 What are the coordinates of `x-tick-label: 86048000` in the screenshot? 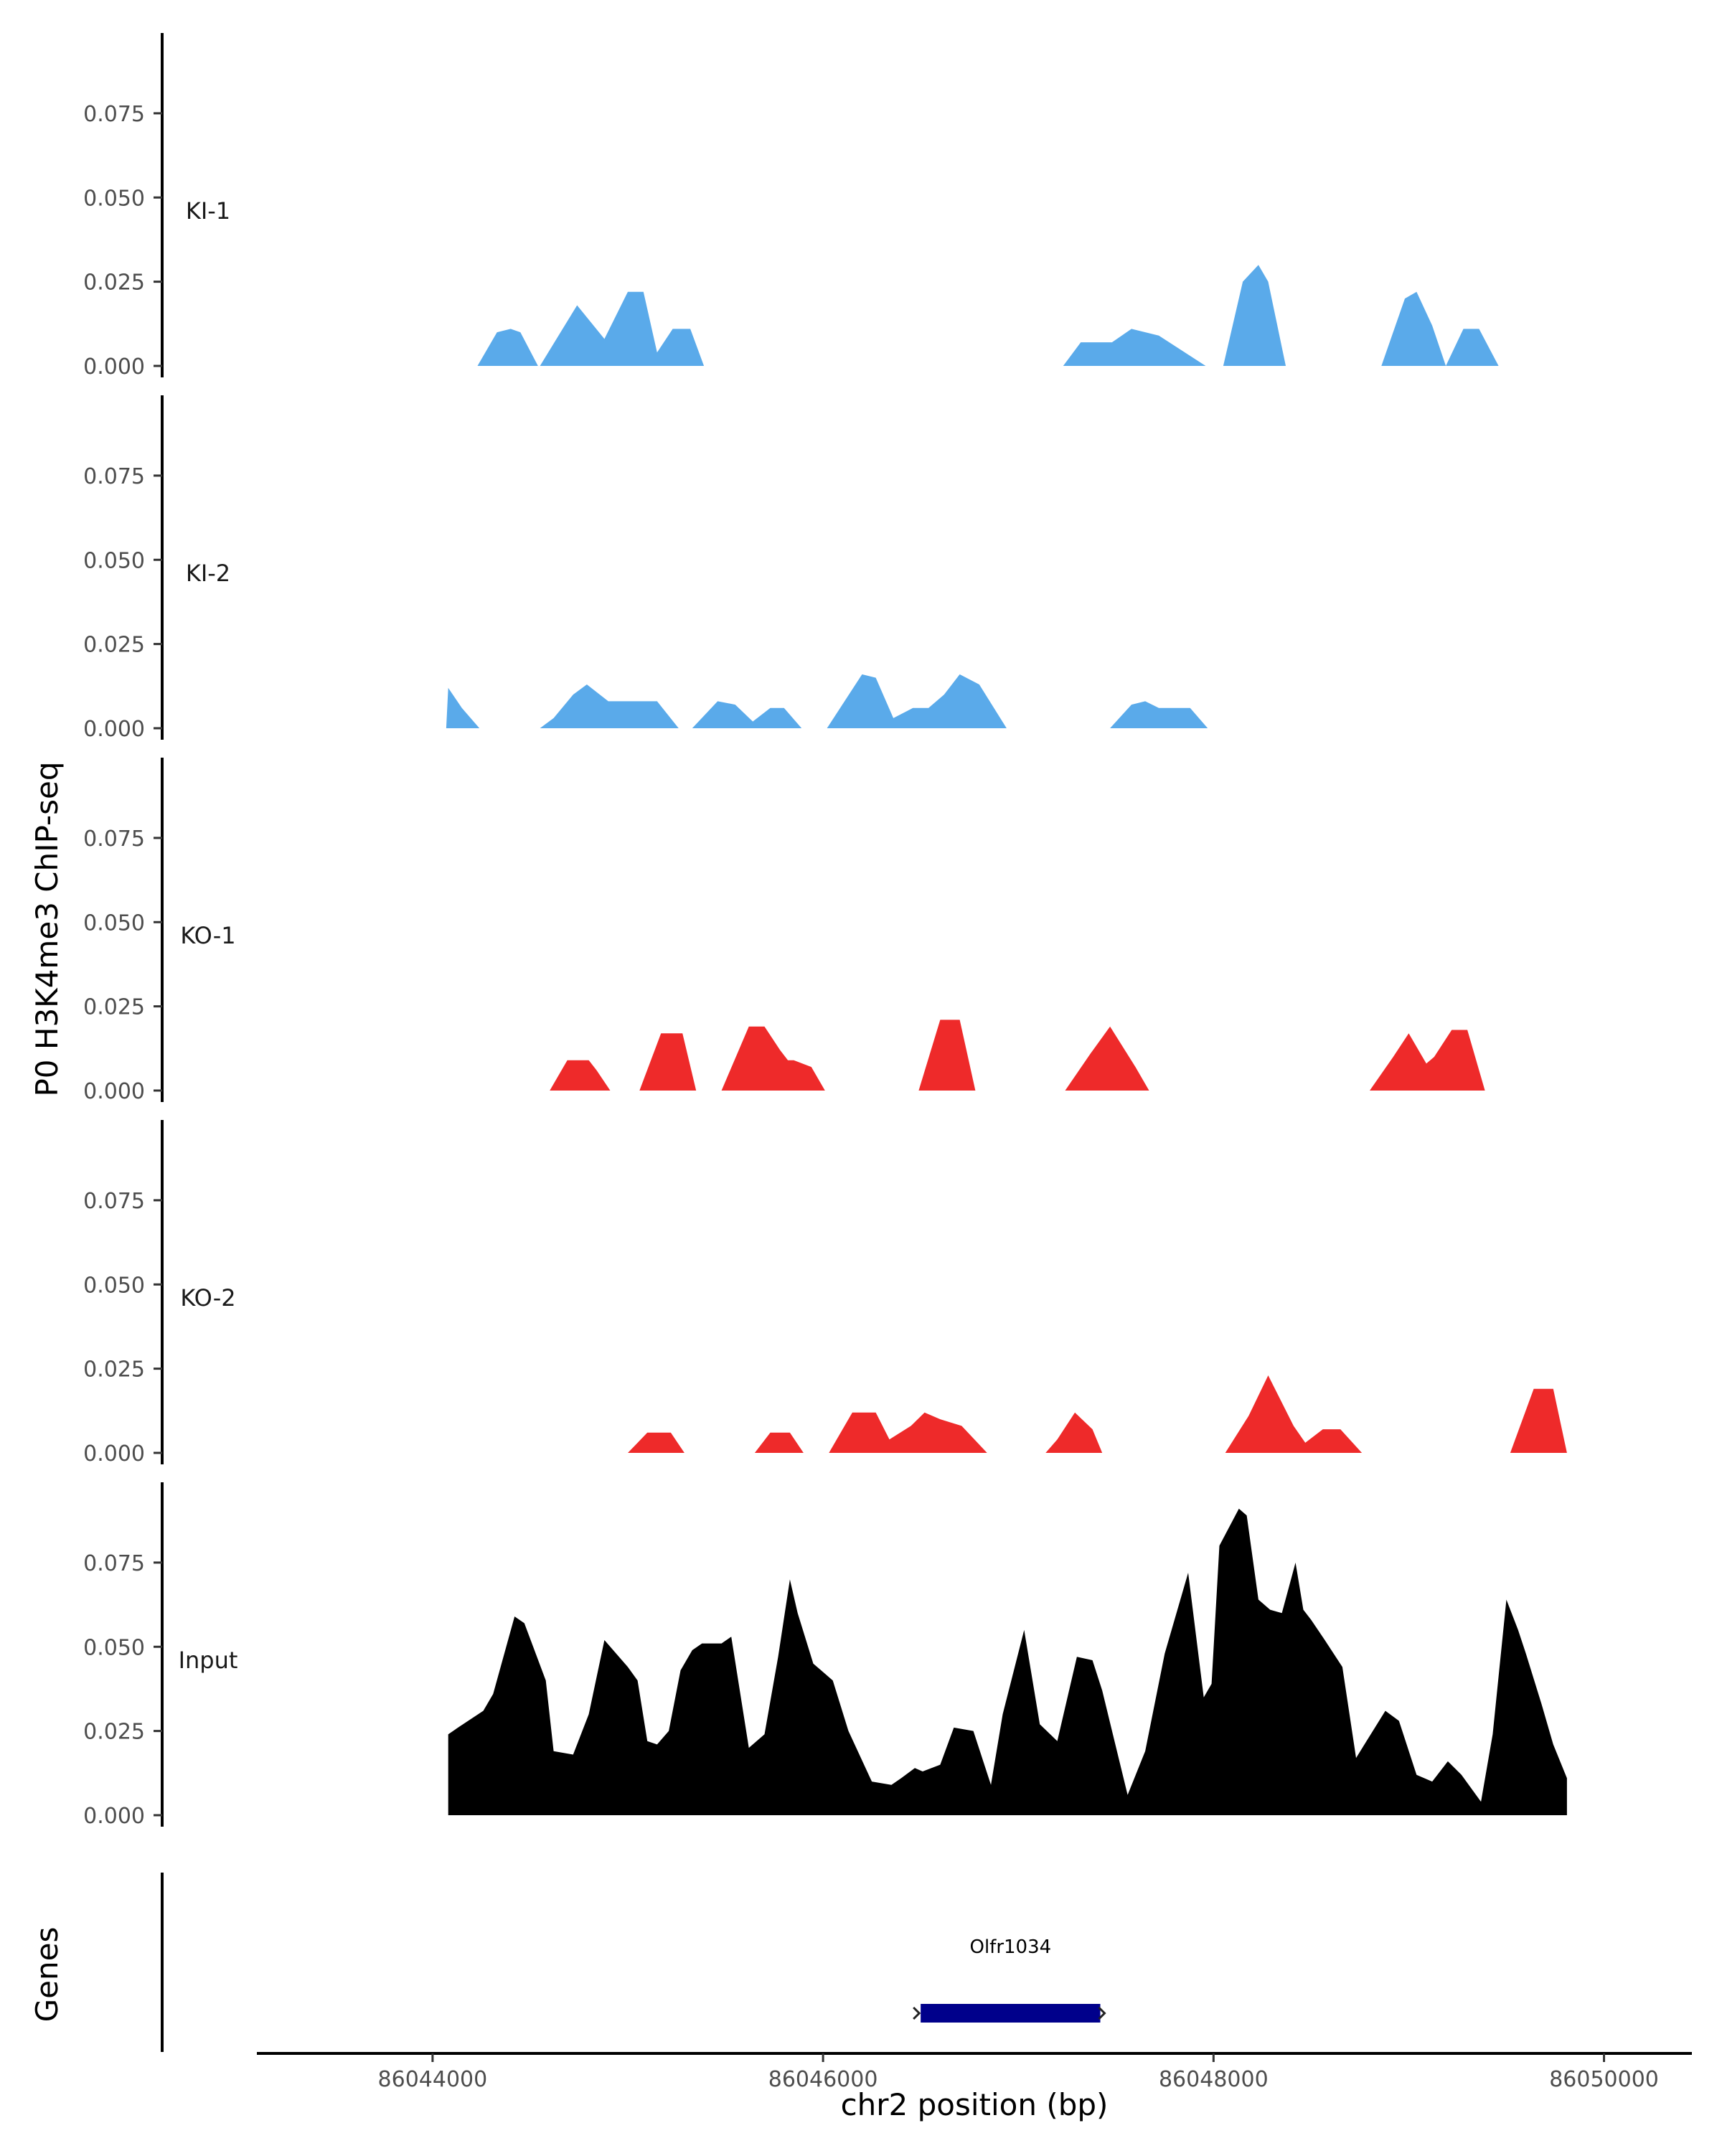 It's located at (1214, 2079).